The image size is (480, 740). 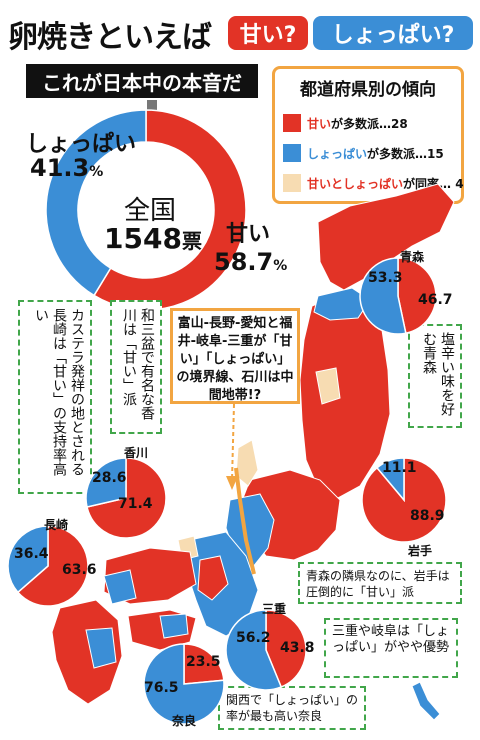 I want to click on sweet-national-pct: 58.7%, so click(x=250, y=262).